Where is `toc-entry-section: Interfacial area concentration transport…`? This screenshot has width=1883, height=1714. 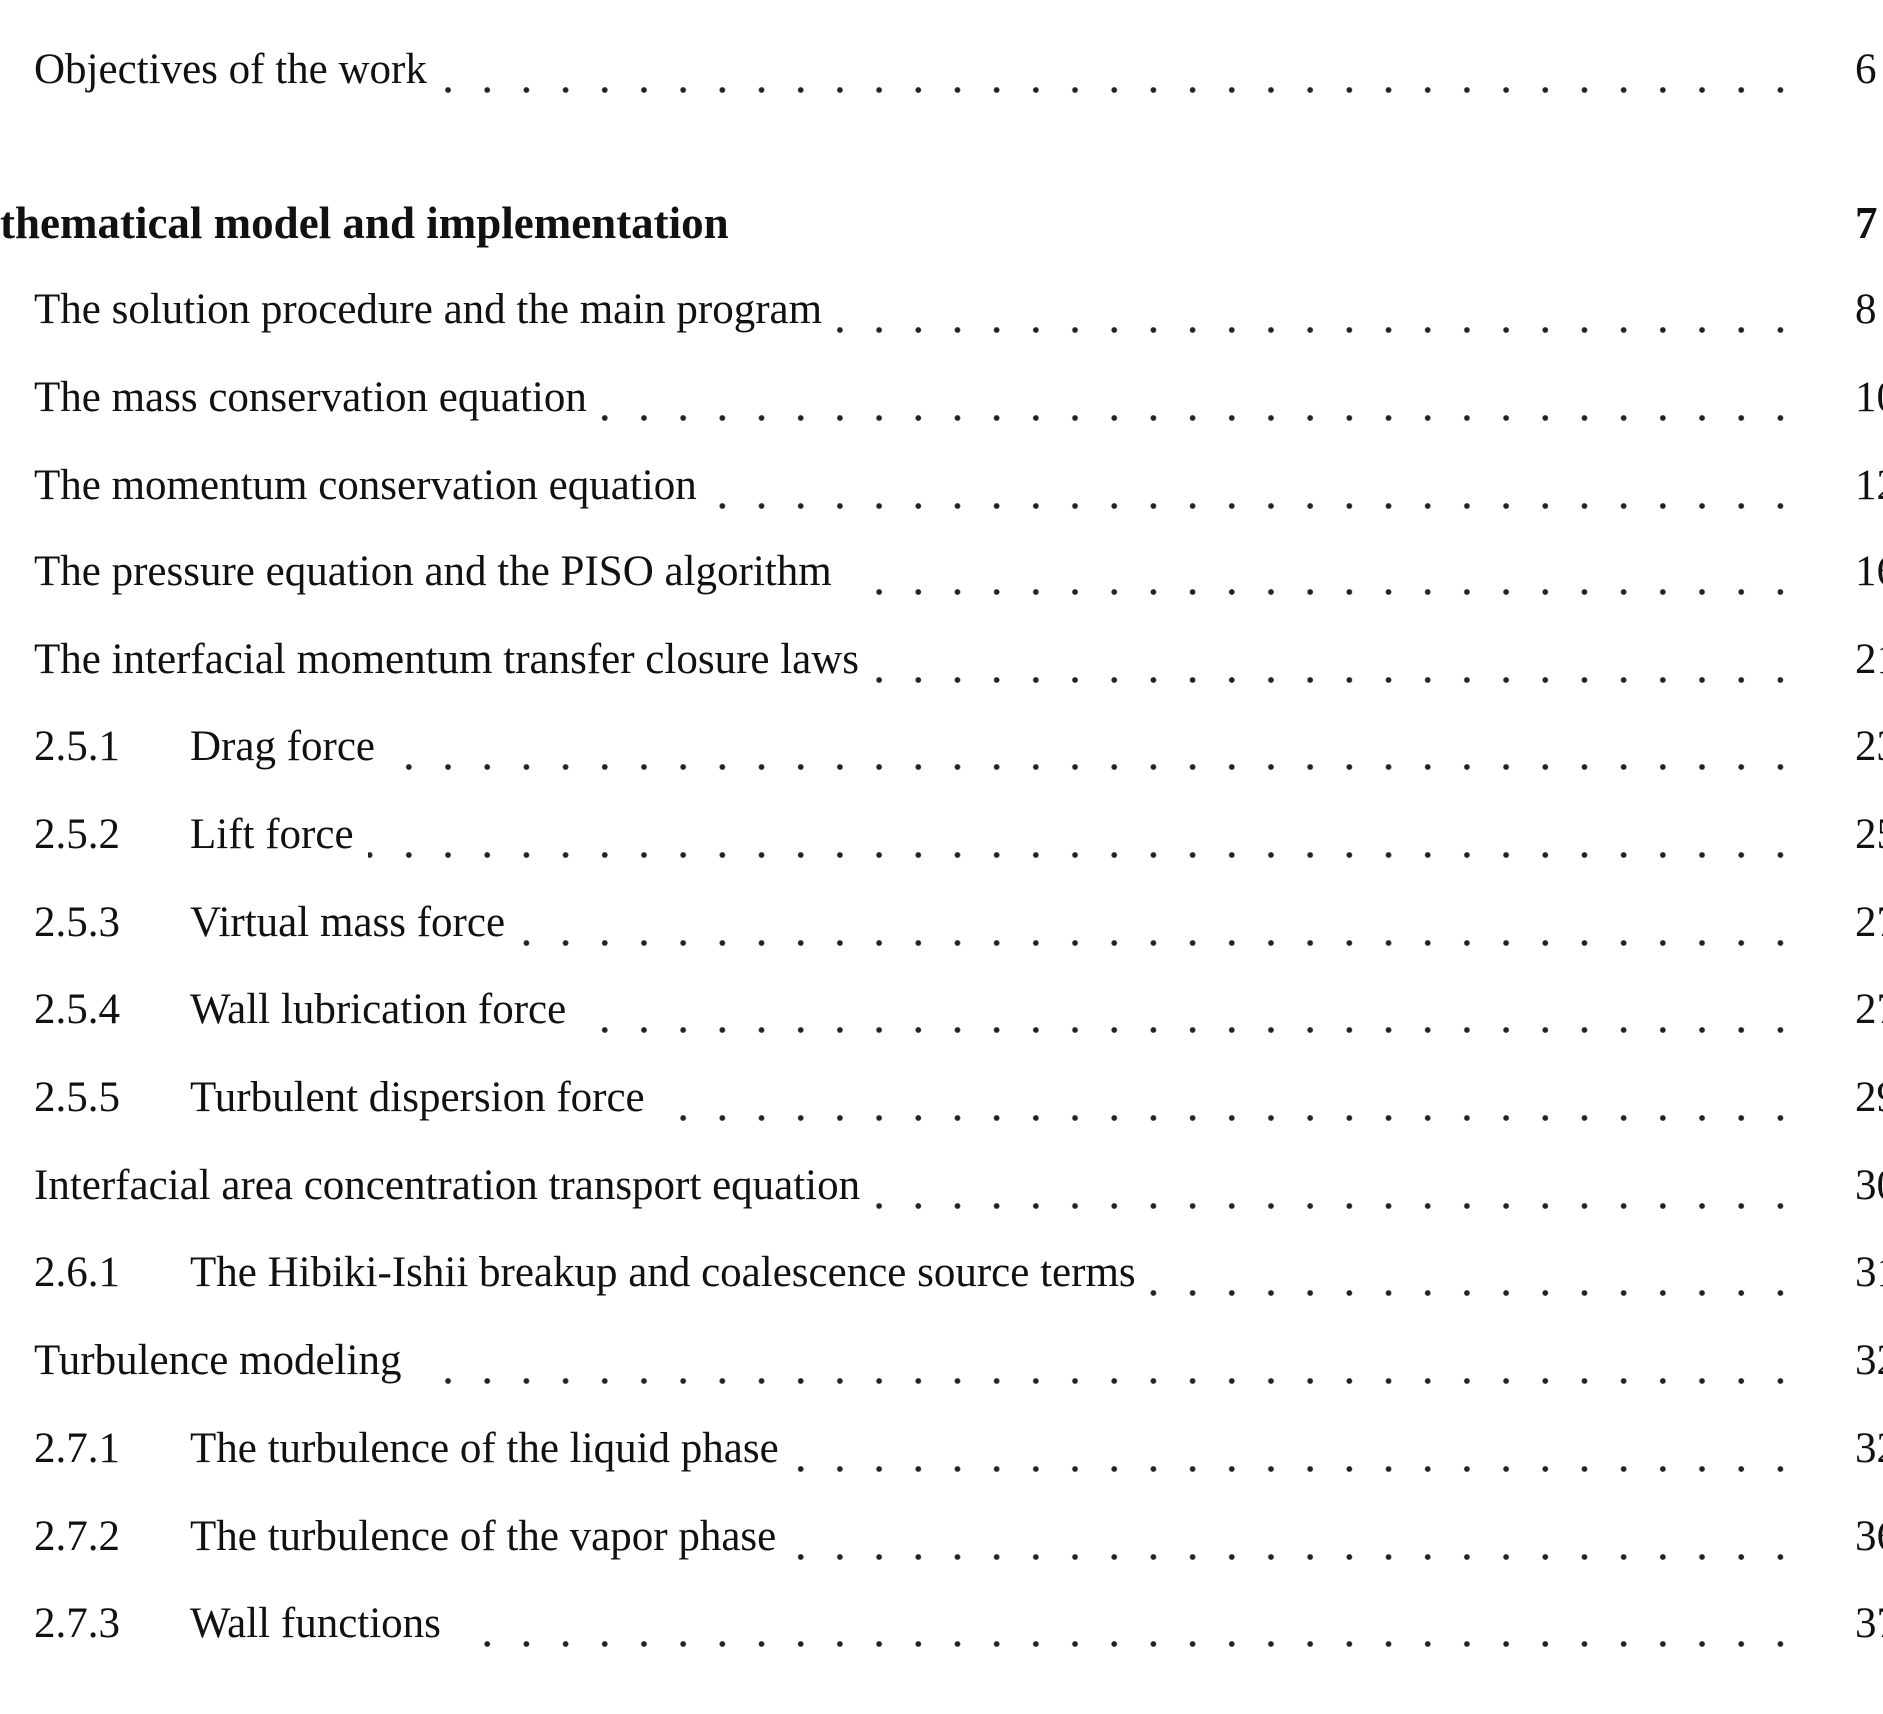 toc-entry-section: Interfacial area concentration transport… is located at coordinates (941, 1186).